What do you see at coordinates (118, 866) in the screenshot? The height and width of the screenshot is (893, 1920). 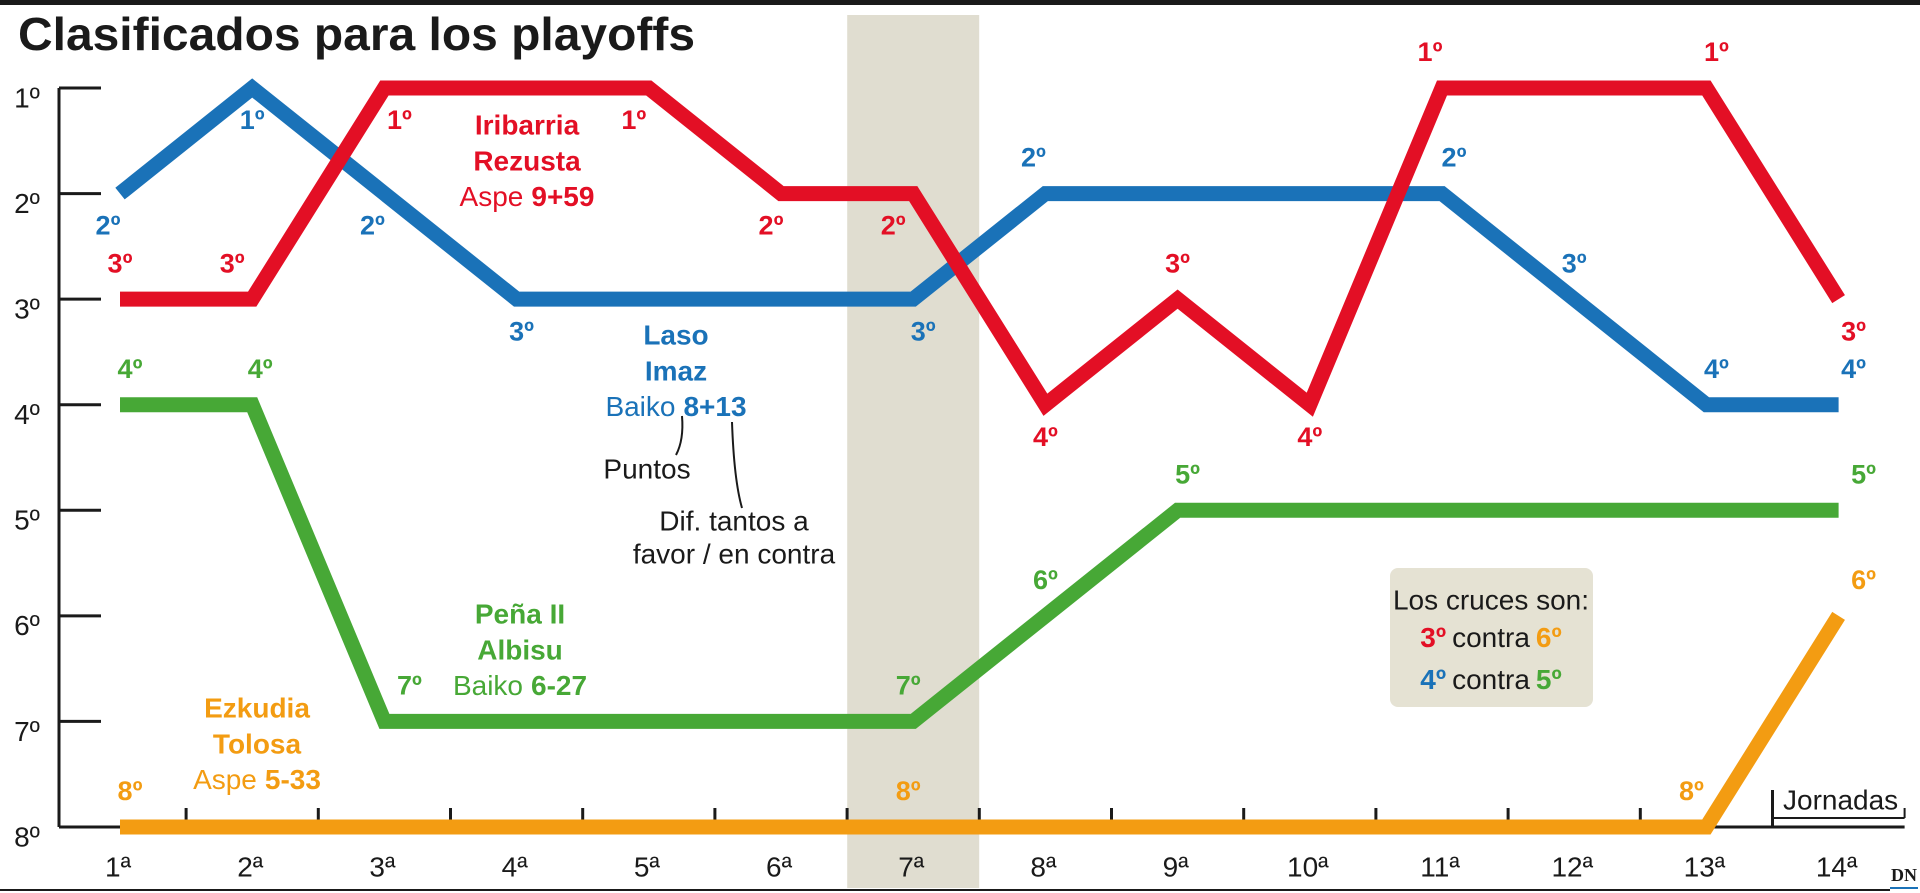 I see `x-tick-label: 1ª` at bounding box center [118, 866].